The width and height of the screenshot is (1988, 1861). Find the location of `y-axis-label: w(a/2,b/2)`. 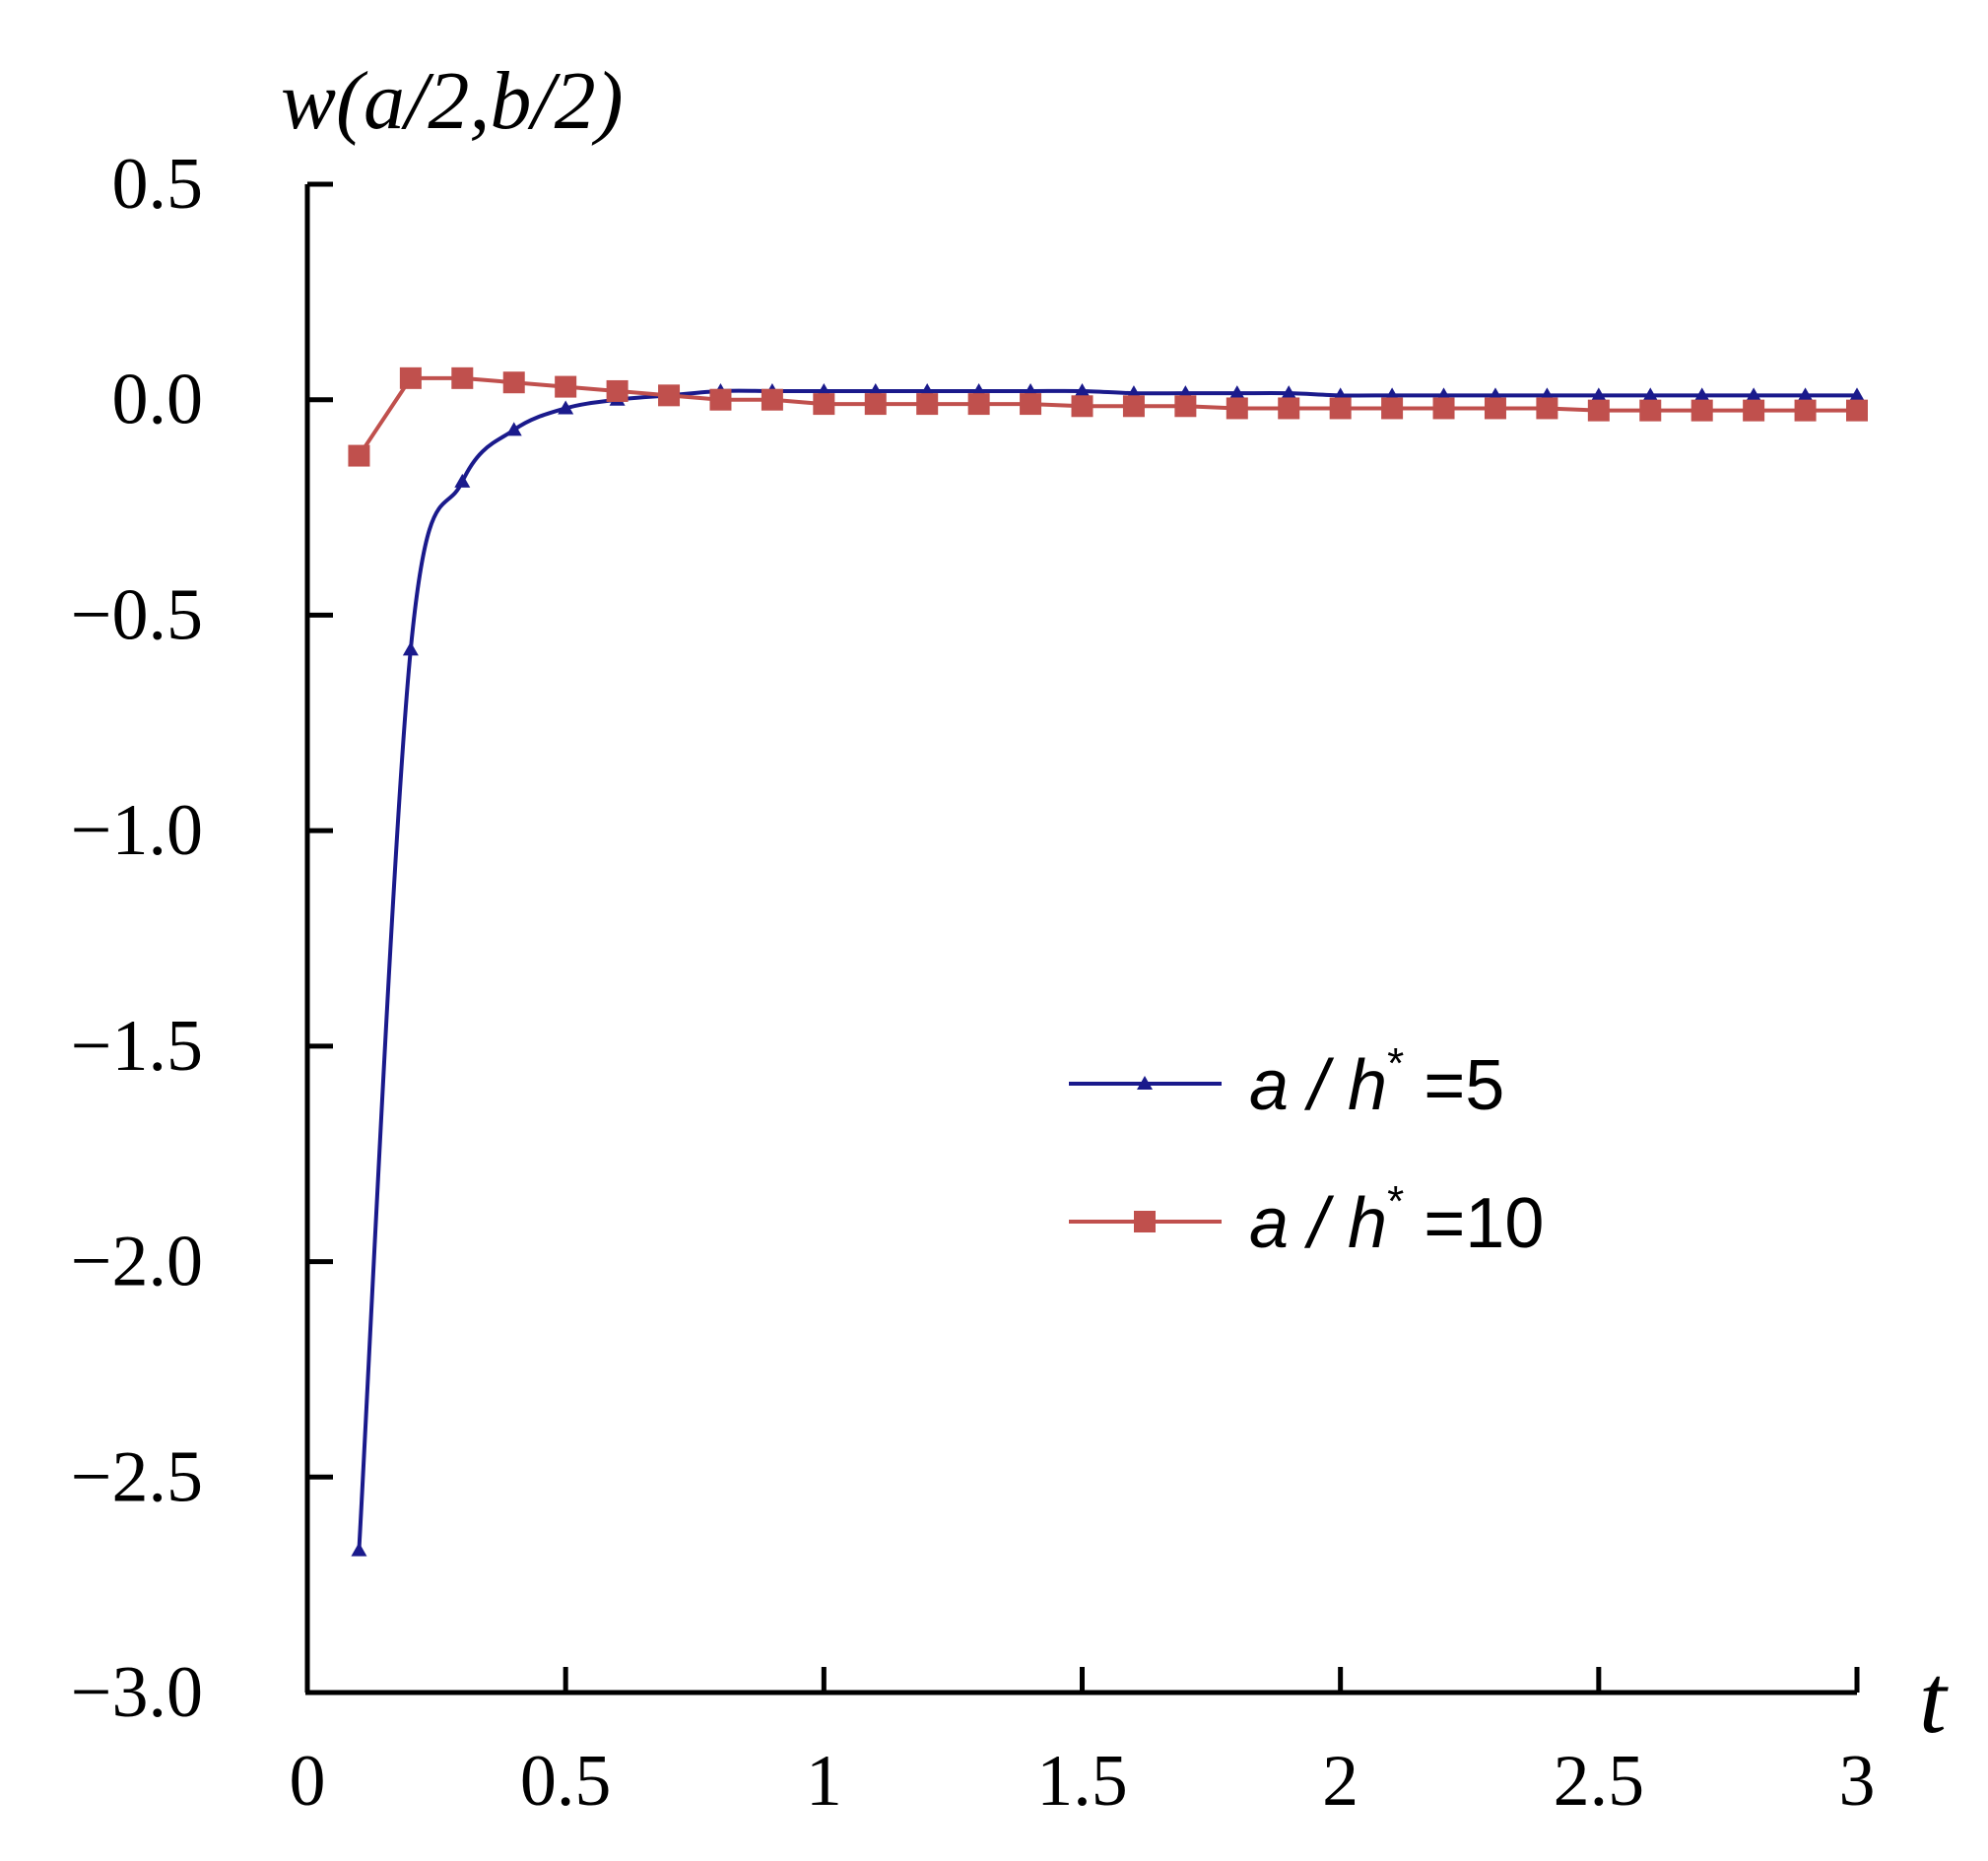

y-axis-label: w(a/2,b/2) is located at coordinates (452, 101).